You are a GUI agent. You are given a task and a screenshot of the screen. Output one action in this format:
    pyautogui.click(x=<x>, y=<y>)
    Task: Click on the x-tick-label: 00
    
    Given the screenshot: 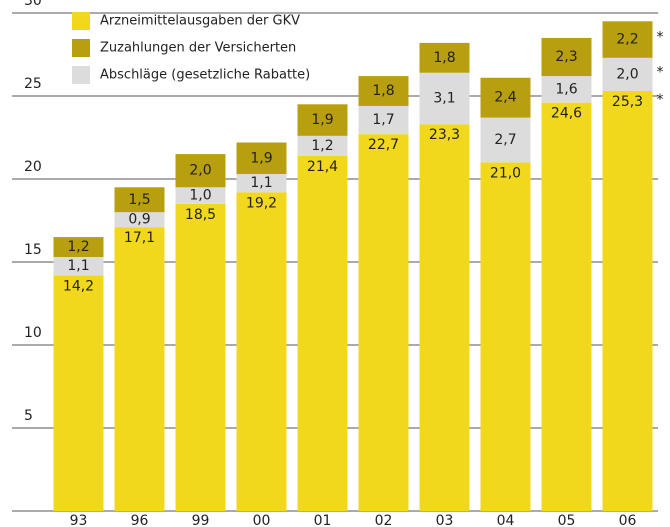 What is the action you would take?
    pyautogui.click(x=262, y=520)
    